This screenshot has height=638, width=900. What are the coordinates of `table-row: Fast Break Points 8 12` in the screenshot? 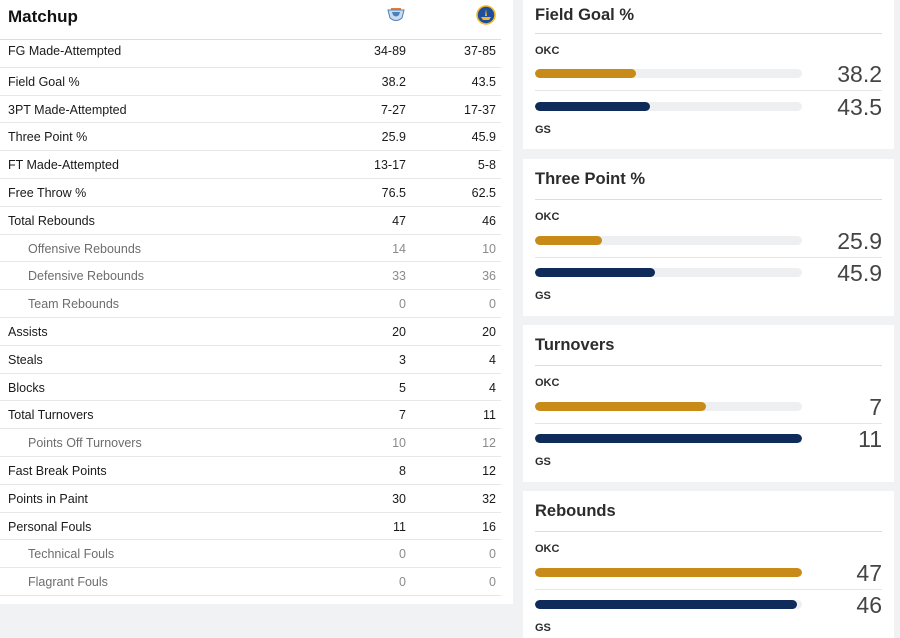 It's located at (250, 471).